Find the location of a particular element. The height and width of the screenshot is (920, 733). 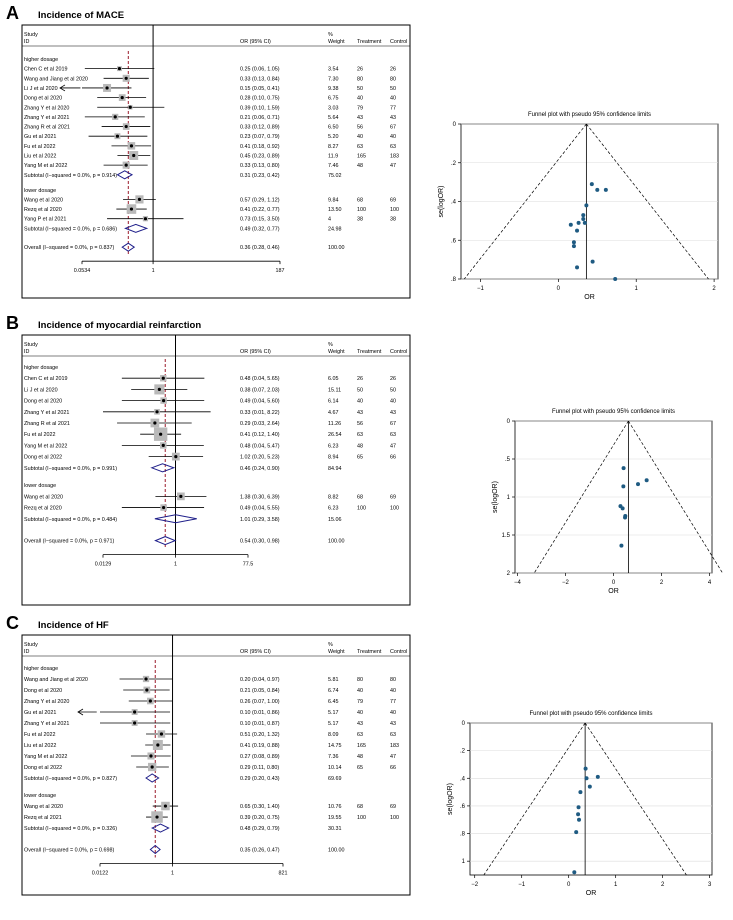

weight-value: 6.14 is located at coordinates (333, 402).